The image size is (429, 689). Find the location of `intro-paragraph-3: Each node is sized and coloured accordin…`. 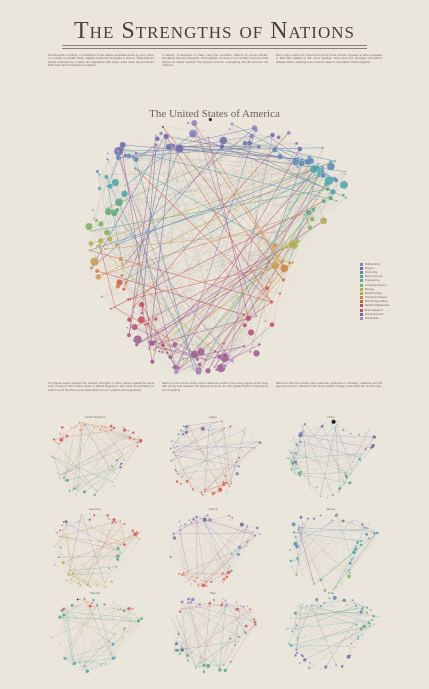

intro-paragraph-3: Each node is sized and coloured accordin… is located at coordinates (329, 59).